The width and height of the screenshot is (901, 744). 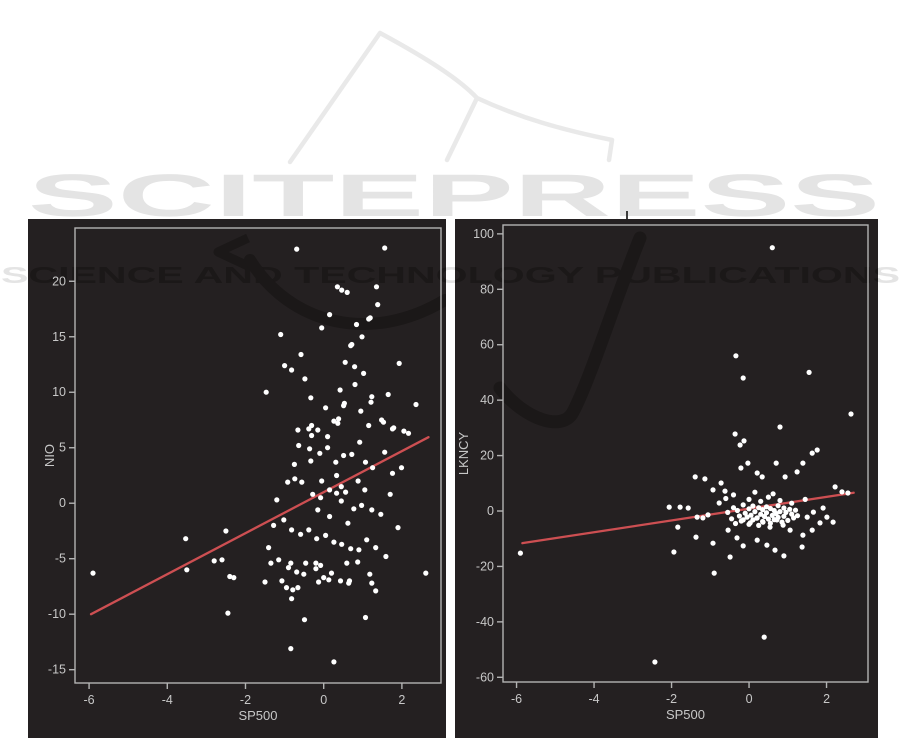 What do you see at coordinates (257, 715) in the screenshot?
I see `x-axis-title: SP500` at bounding box center [257, 715].